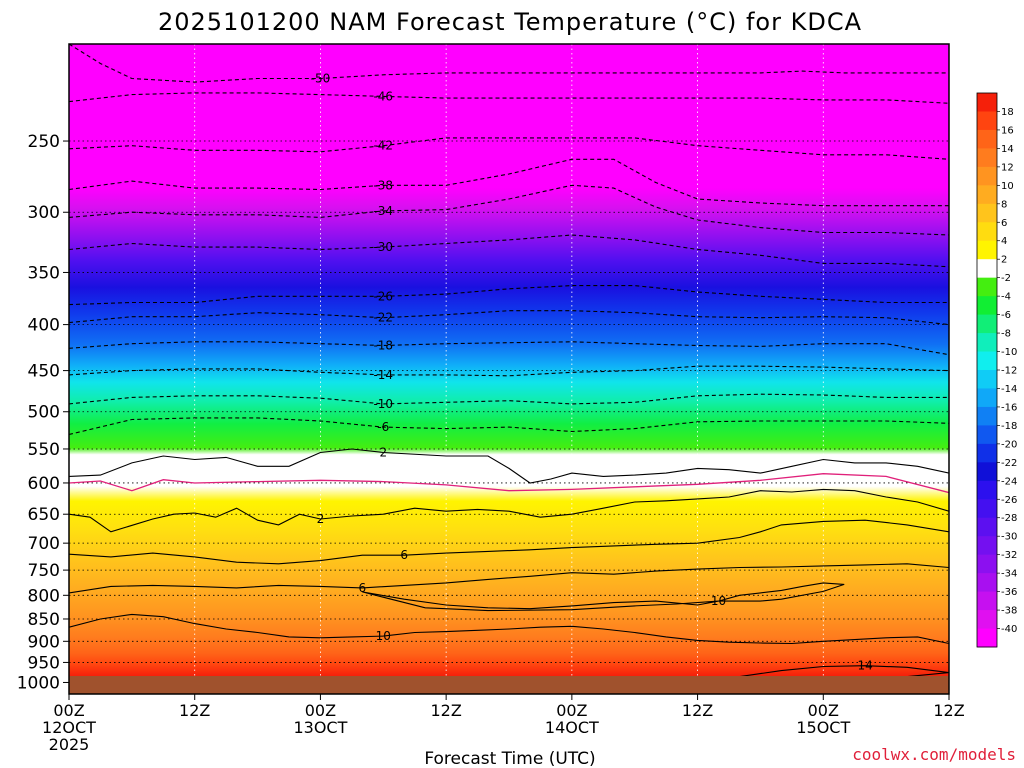 The height and width of the screenshot is (768, 1024). I want to click on y-tick-label: 1000, so click(38, 683).